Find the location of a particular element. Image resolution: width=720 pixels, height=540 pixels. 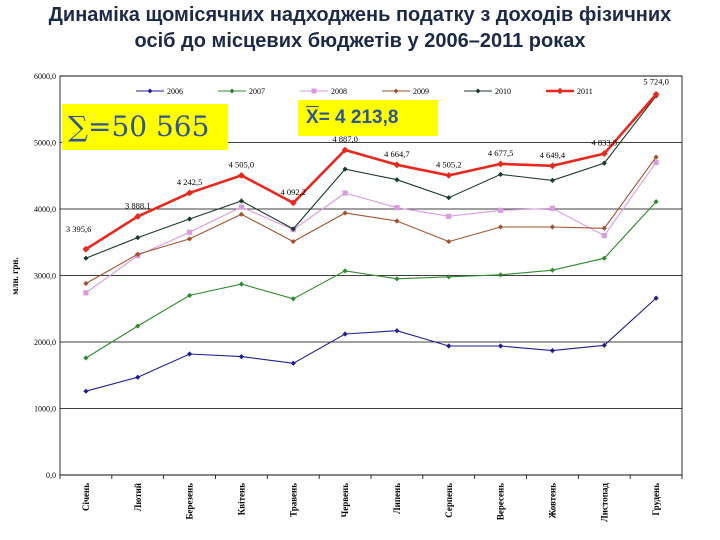

x-tick-label: Червень is located at coordinates (345, 500).